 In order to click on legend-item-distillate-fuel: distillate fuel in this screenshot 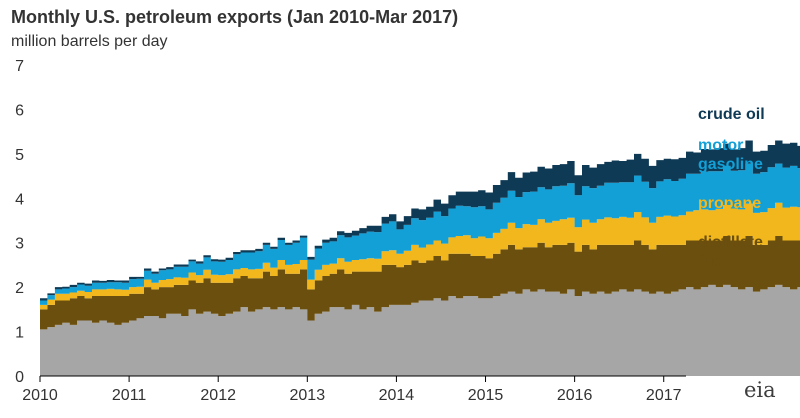, I will do `click(730, 252)`.